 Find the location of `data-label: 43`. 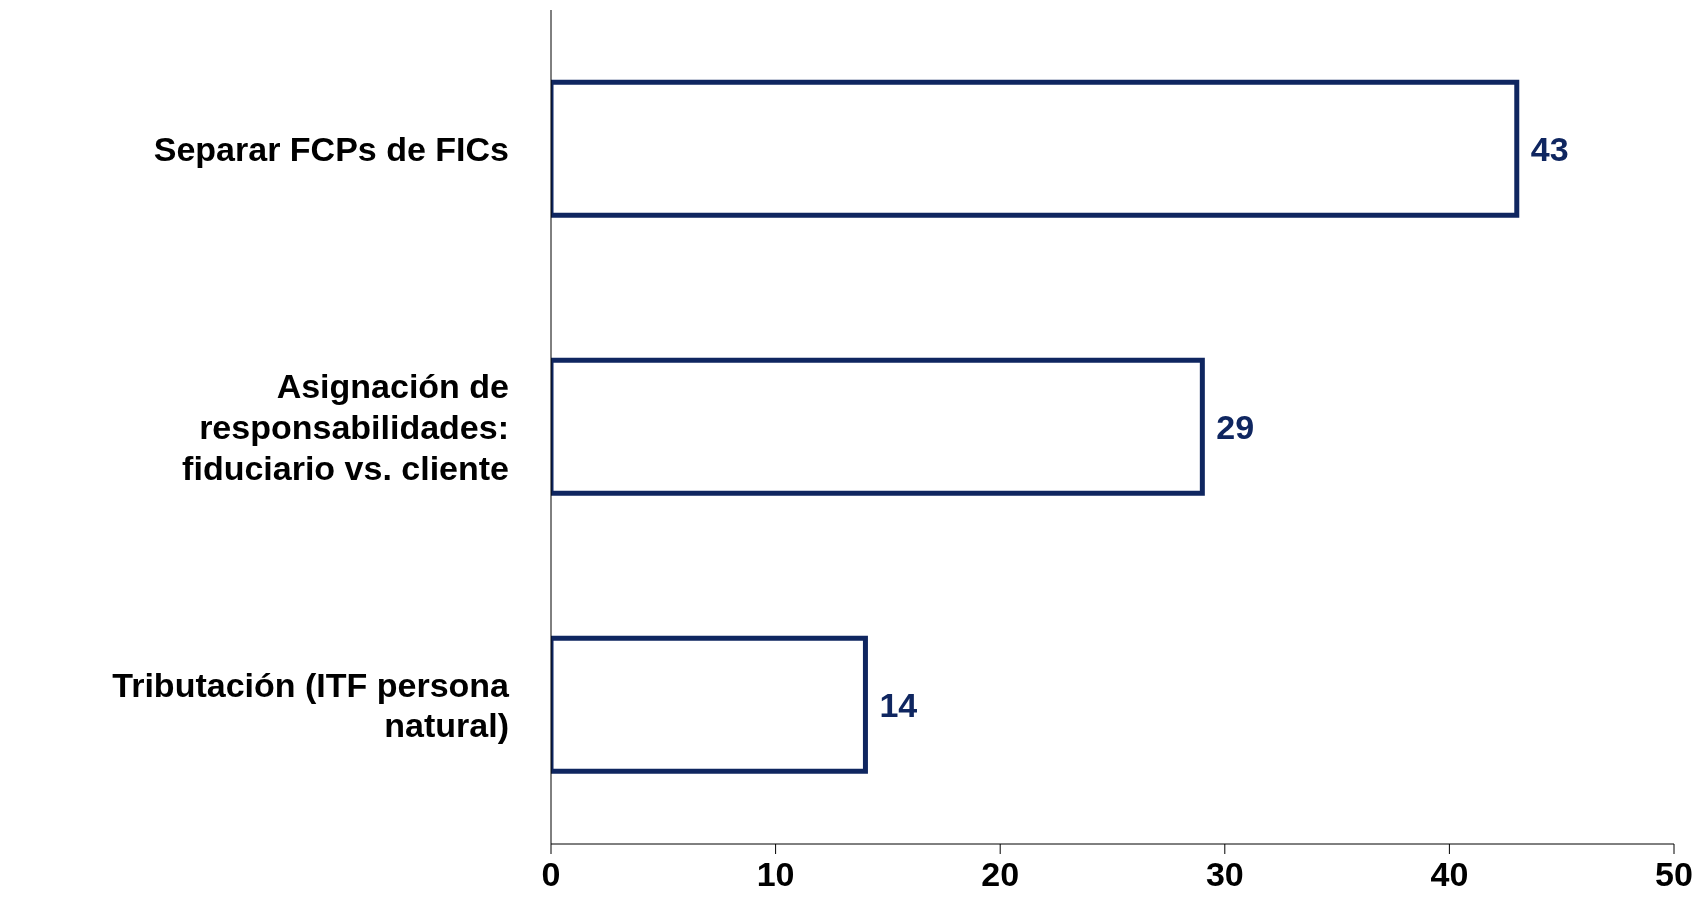

data-label: 43 is located at coordinates (1549, 148).